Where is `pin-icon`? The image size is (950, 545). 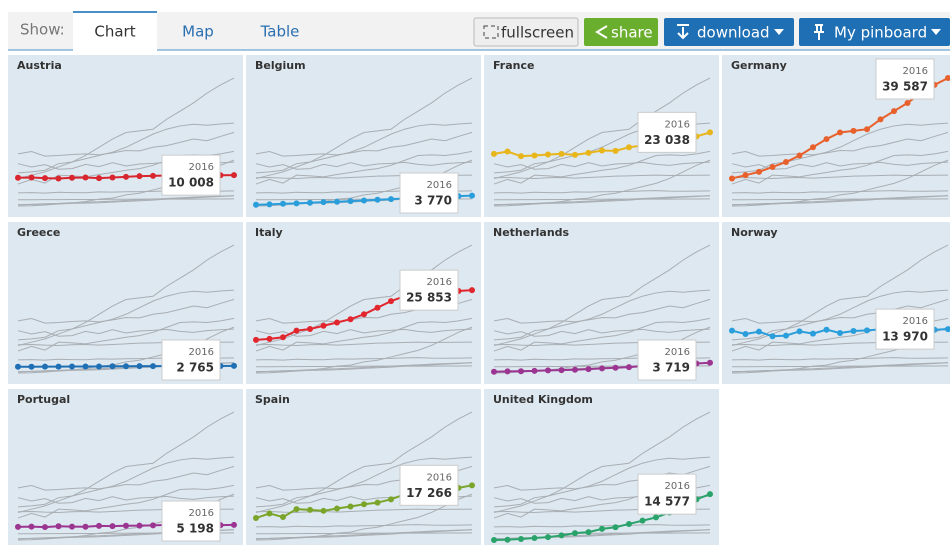
pin-icon is located at coordinates (819, 32).